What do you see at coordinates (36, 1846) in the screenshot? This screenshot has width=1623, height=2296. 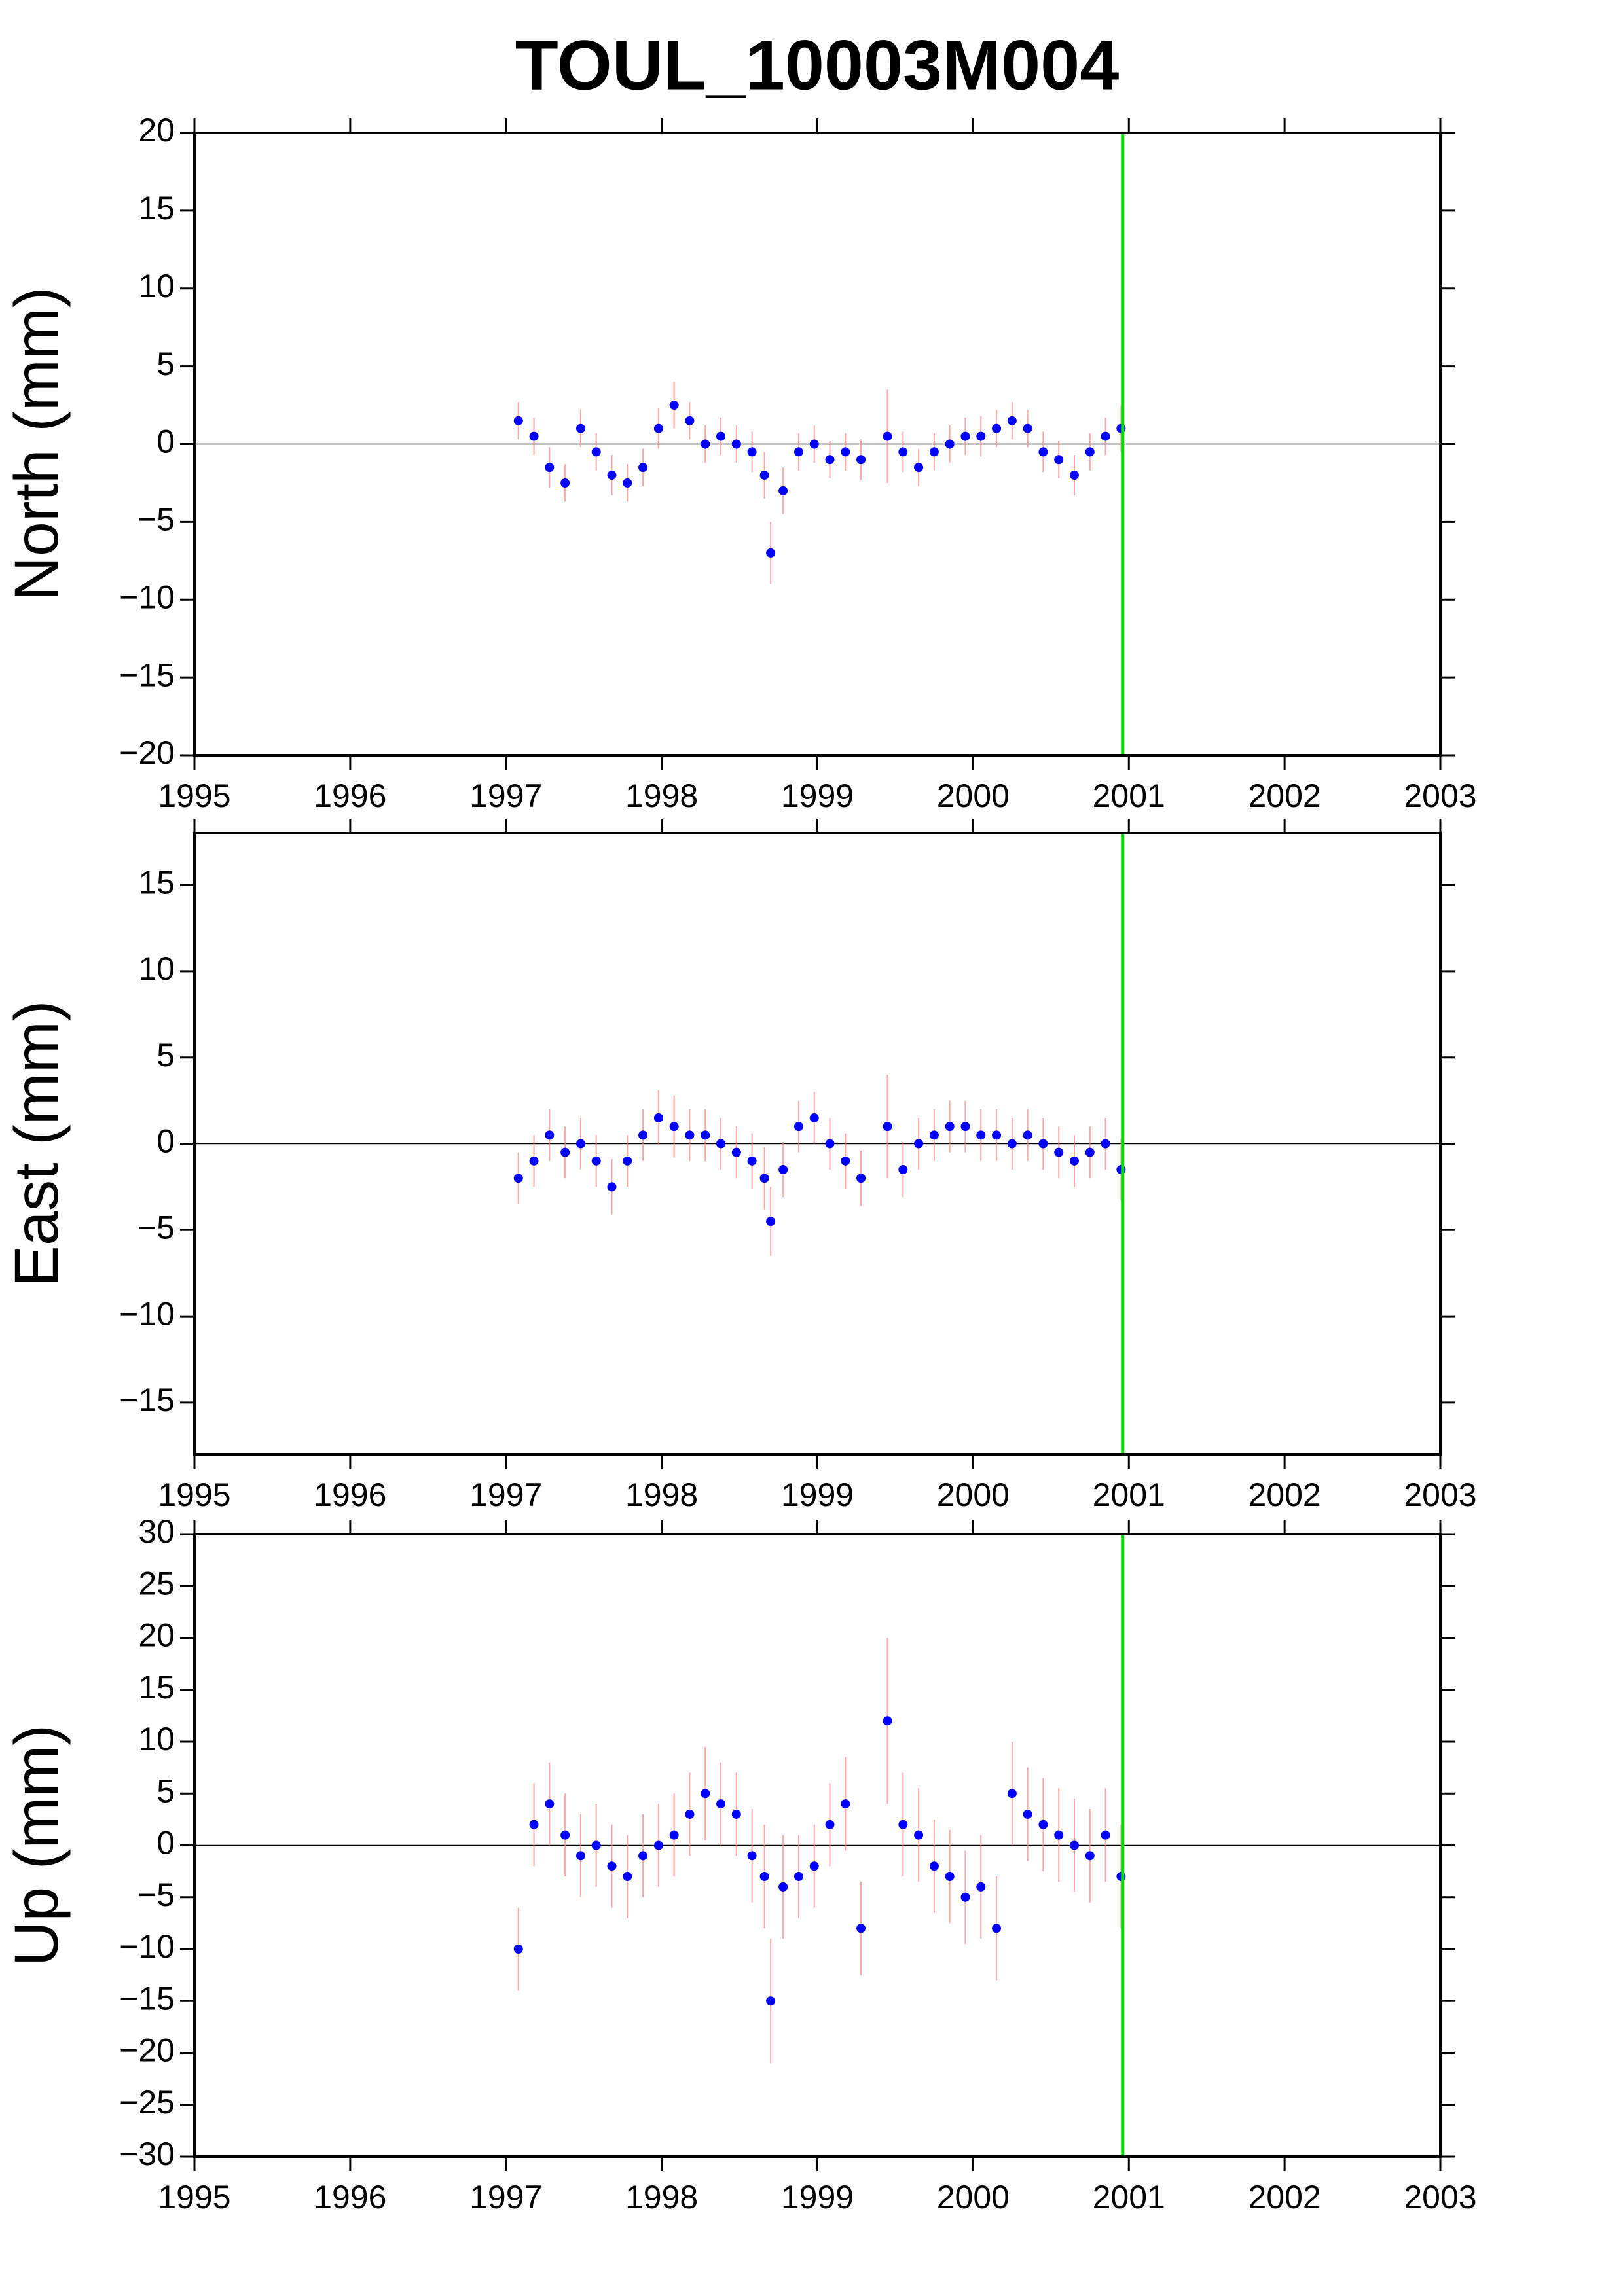 I see `y-axis-label: Up (mm)` at bounding box center [36, 1846].